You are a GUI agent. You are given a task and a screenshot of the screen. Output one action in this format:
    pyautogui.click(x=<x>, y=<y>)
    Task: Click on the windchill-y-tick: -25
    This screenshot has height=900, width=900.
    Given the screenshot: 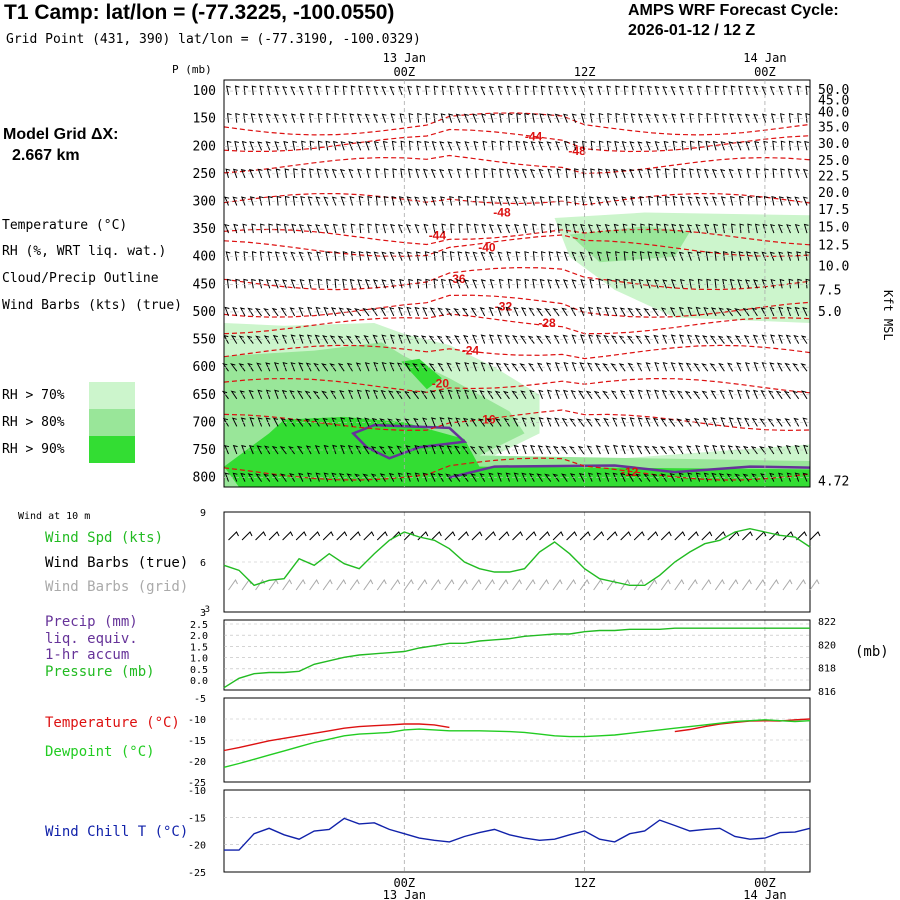 What is the action you would take?
    pyautogui.click(x=197, y=873)
    